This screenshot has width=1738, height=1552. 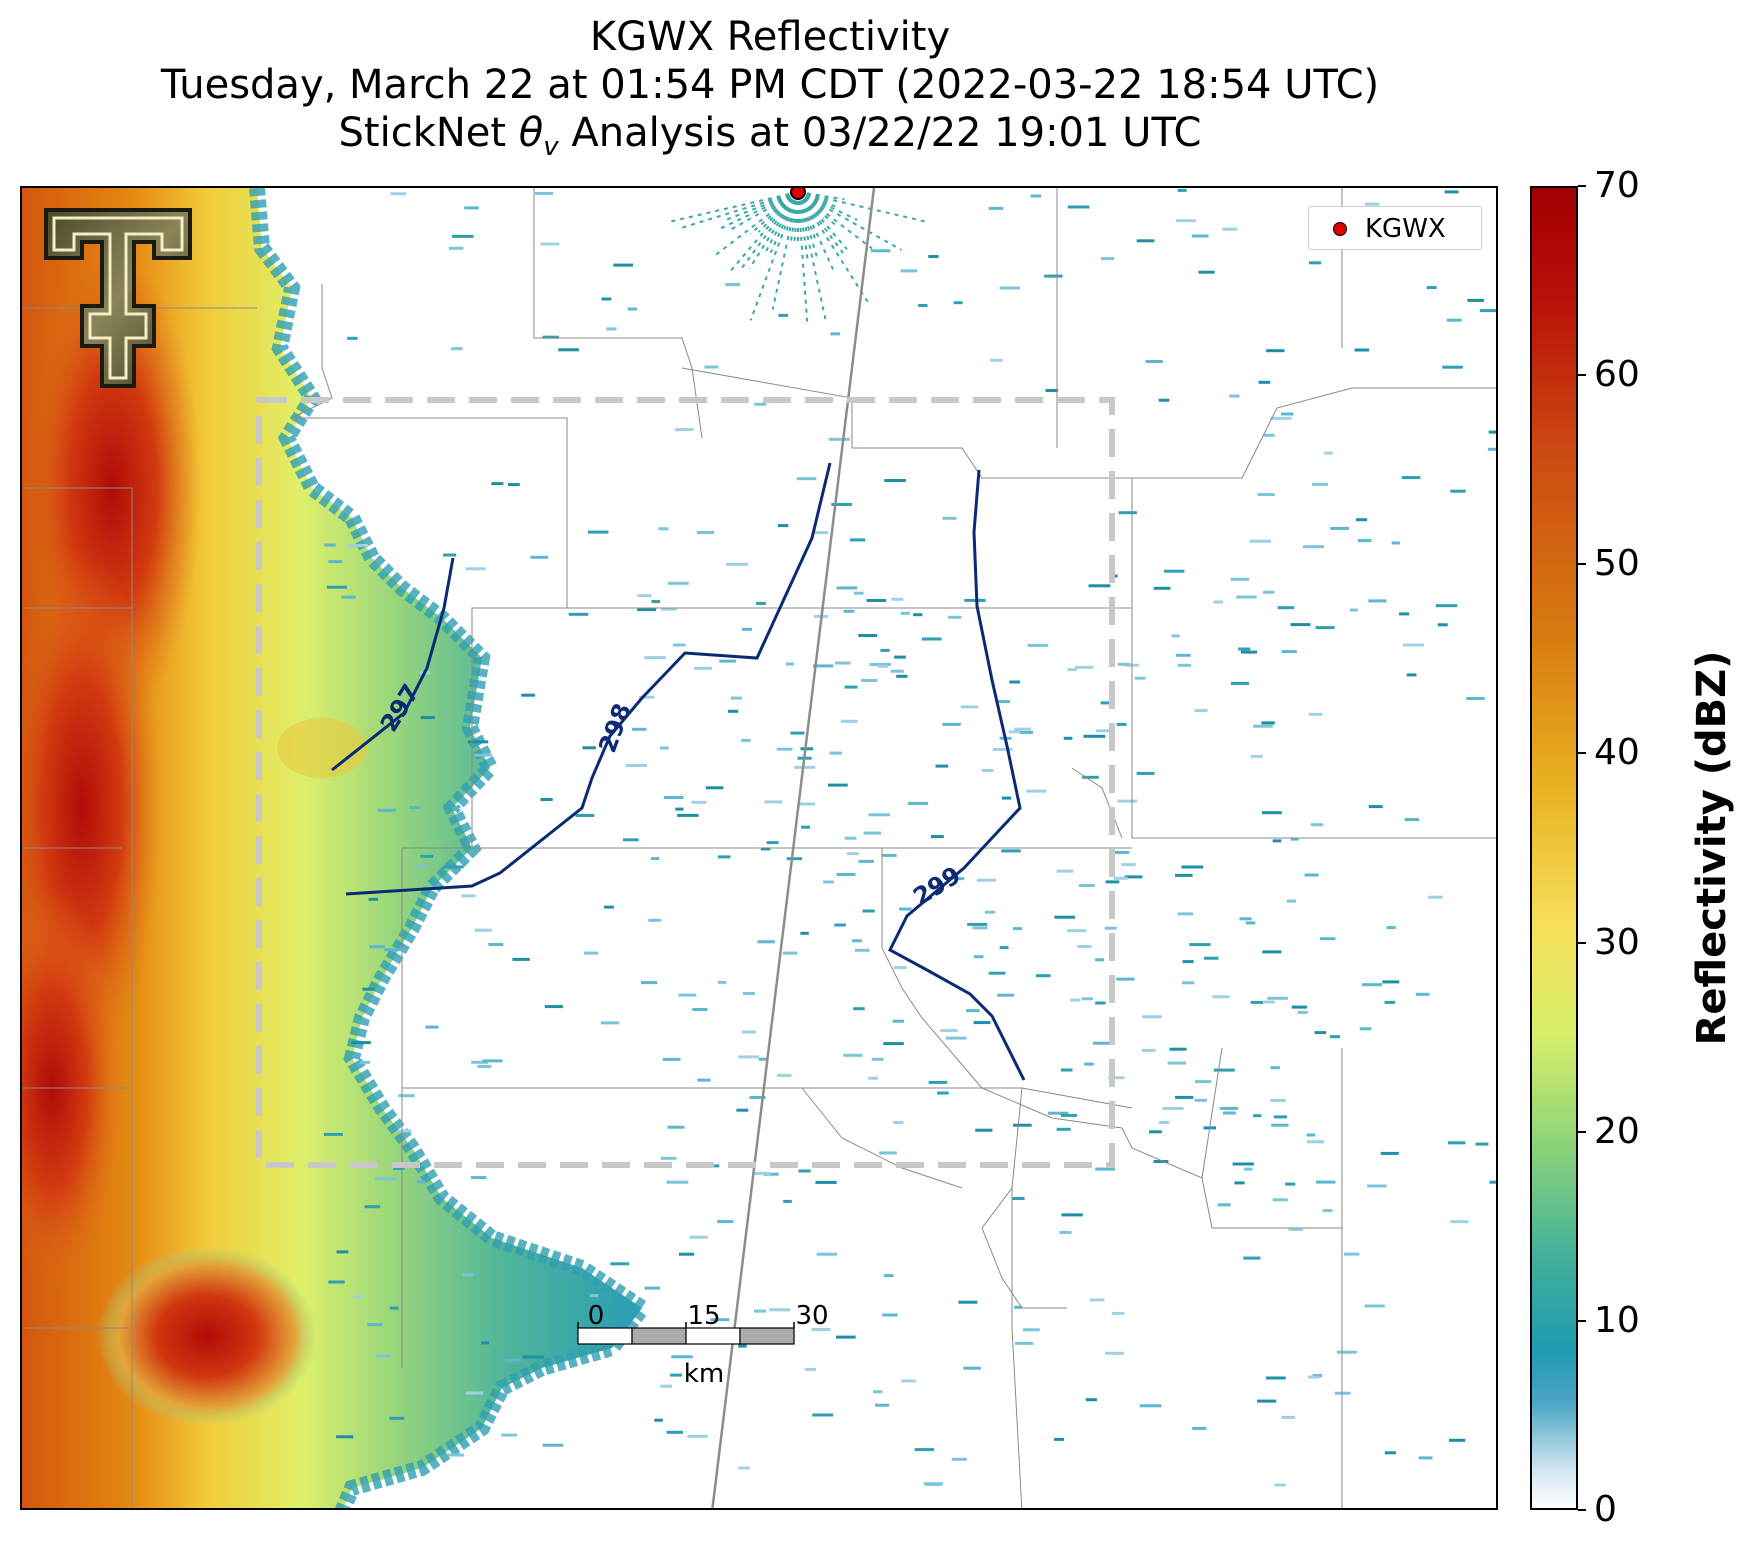 What do you see at coordinates (770, 37) in the screenshot?
I see `title-line-1: KGWX Reflectivity` at bounding box center [770, 37].